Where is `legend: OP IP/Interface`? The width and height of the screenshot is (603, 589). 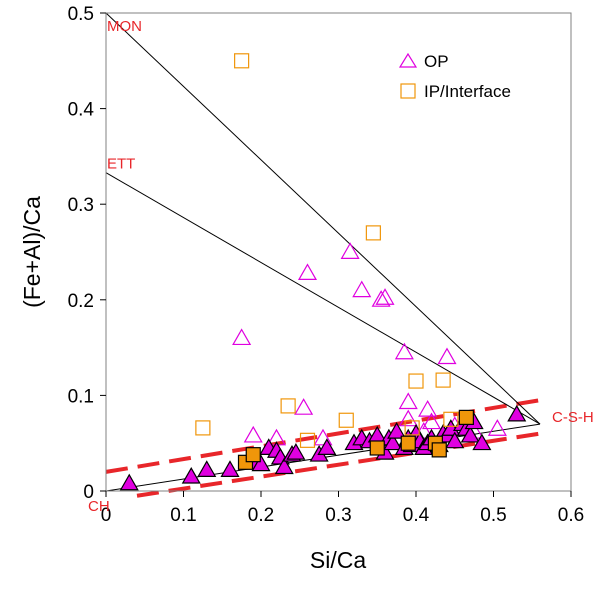 legend: OP IP/Interface is located at coordinates (468, 76).